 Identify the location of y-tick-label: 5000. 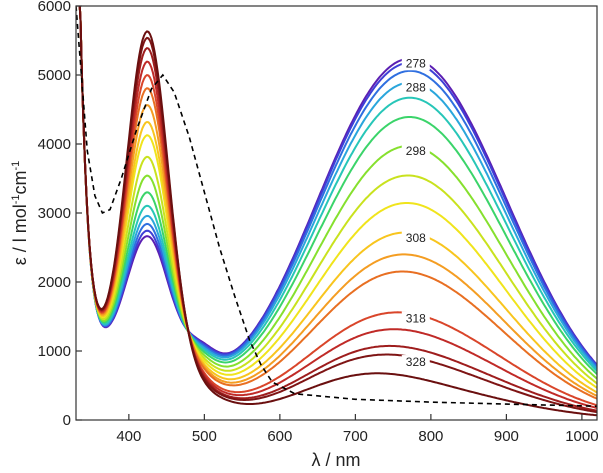
(54, 75).